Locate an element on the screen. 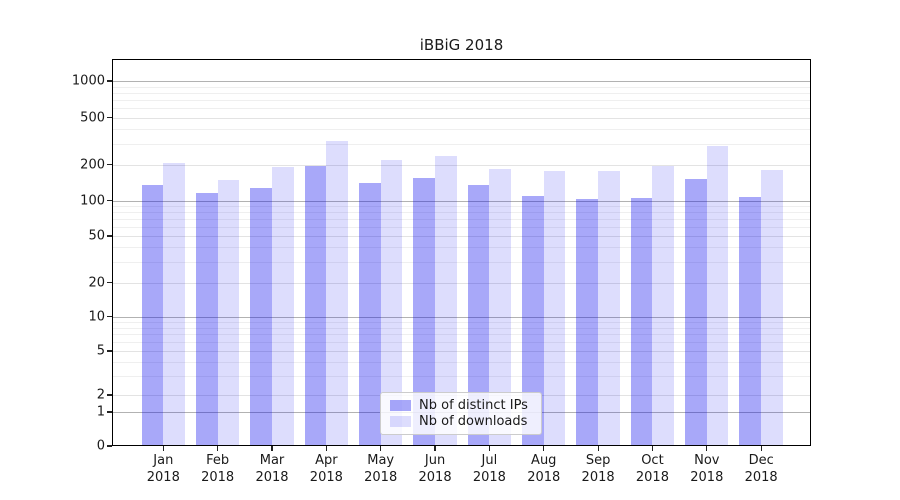 This screenshot has height=500, width=900. bar-downloads-feb is located at coordinates (228, 313).